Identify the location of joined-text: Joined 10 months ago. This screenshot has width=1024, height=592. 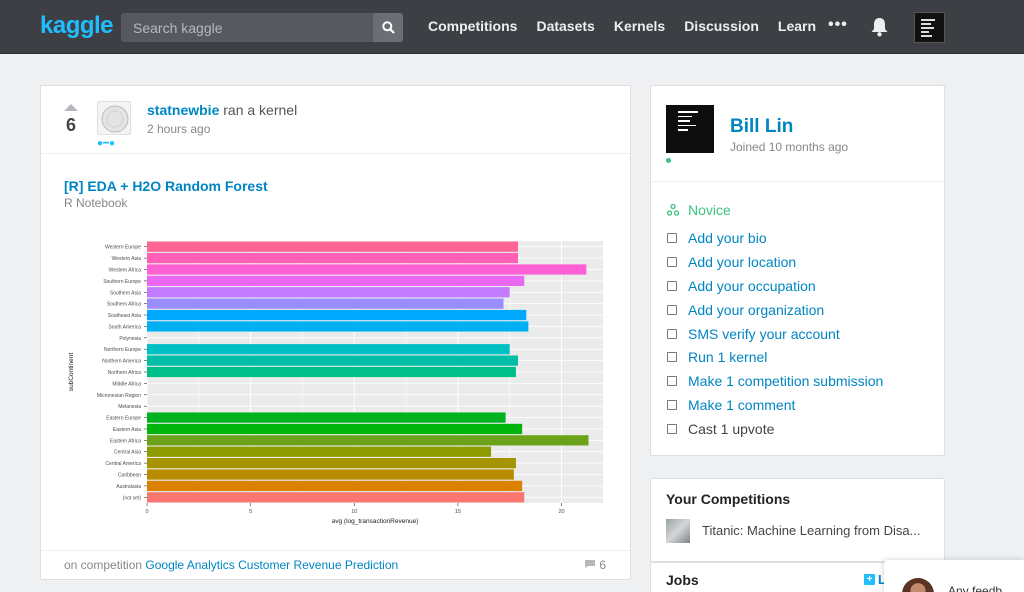
(789, 147).